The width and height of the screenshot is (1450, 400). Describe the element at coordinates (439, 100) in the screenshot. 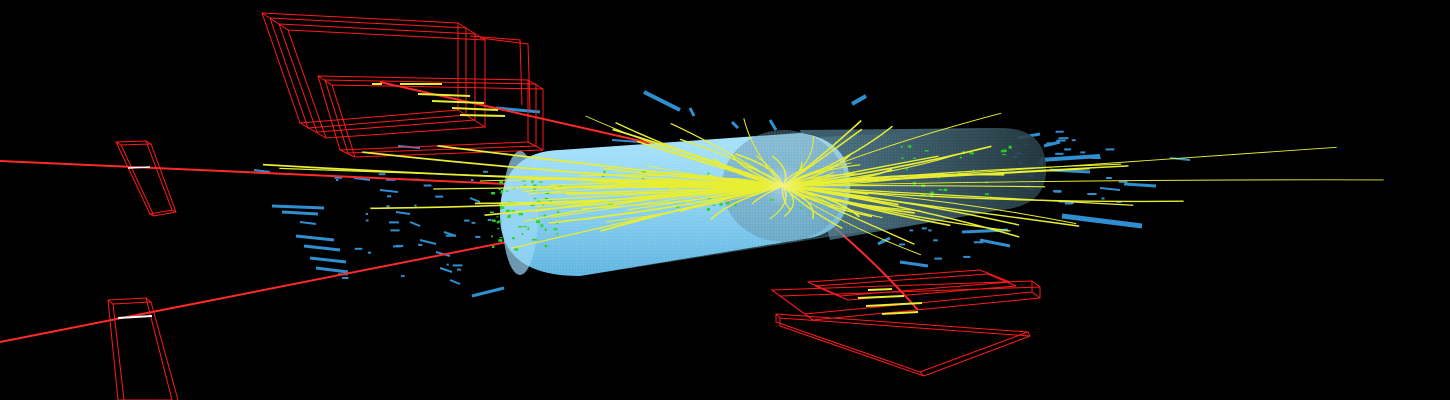

I see `chamber-hits-upper` at that location.